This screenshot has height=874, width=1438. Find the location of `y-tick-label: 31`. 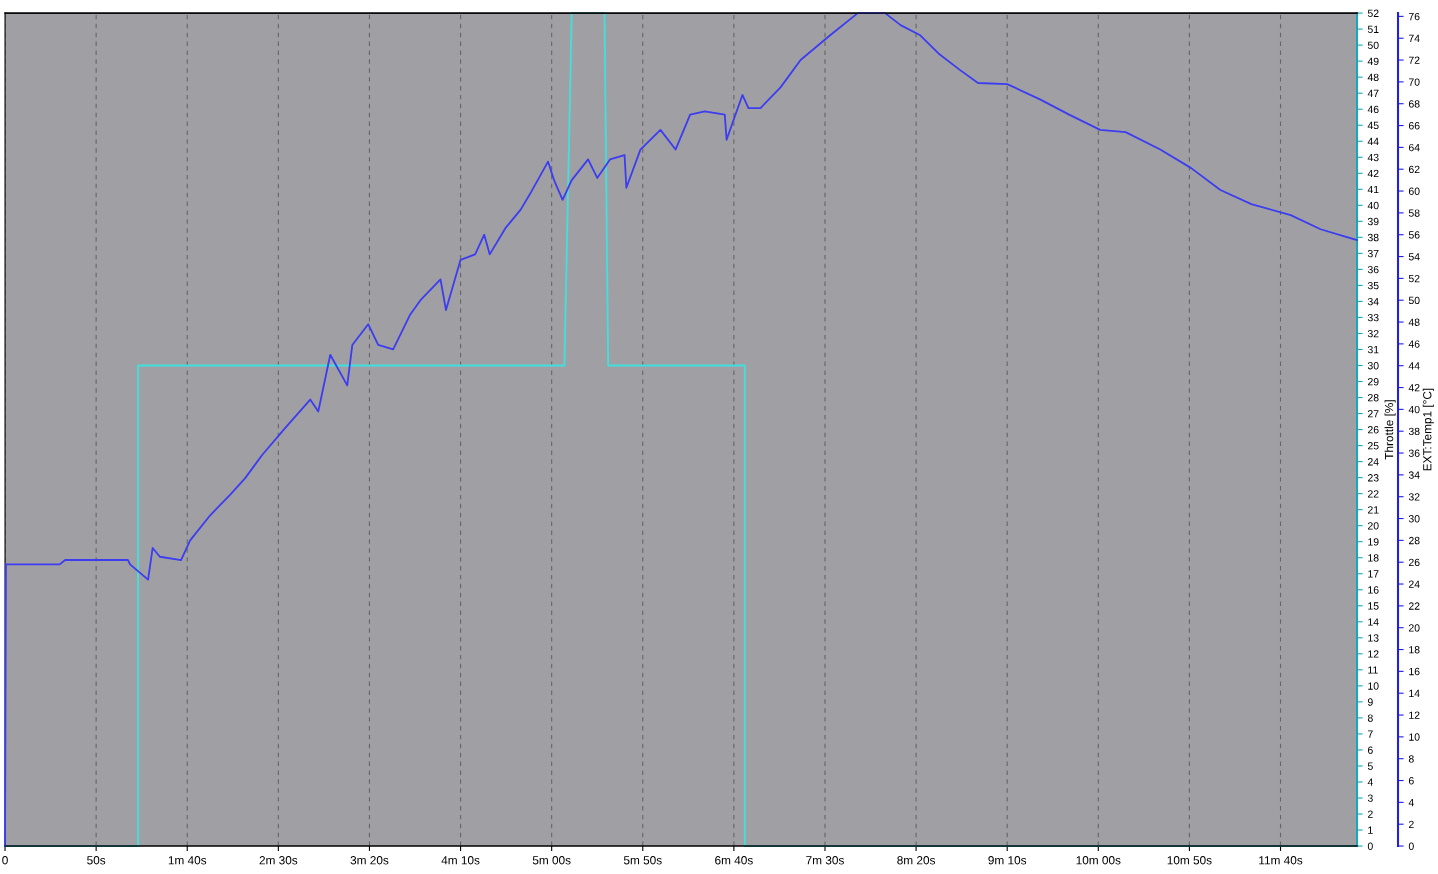

y-tick-label: 31 is located at coordinates (1373, 349).